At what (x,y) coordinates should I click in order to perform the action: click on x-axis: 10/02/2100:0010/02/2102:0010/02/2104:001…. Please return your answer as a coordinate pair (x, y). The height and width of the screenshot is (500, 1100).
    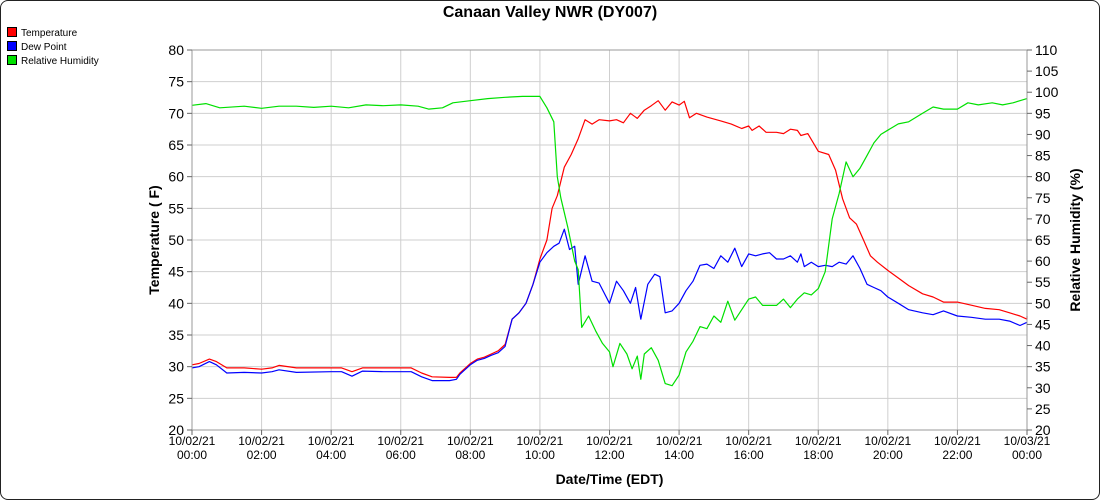
    Looking at the image, I should click on (610, 446).